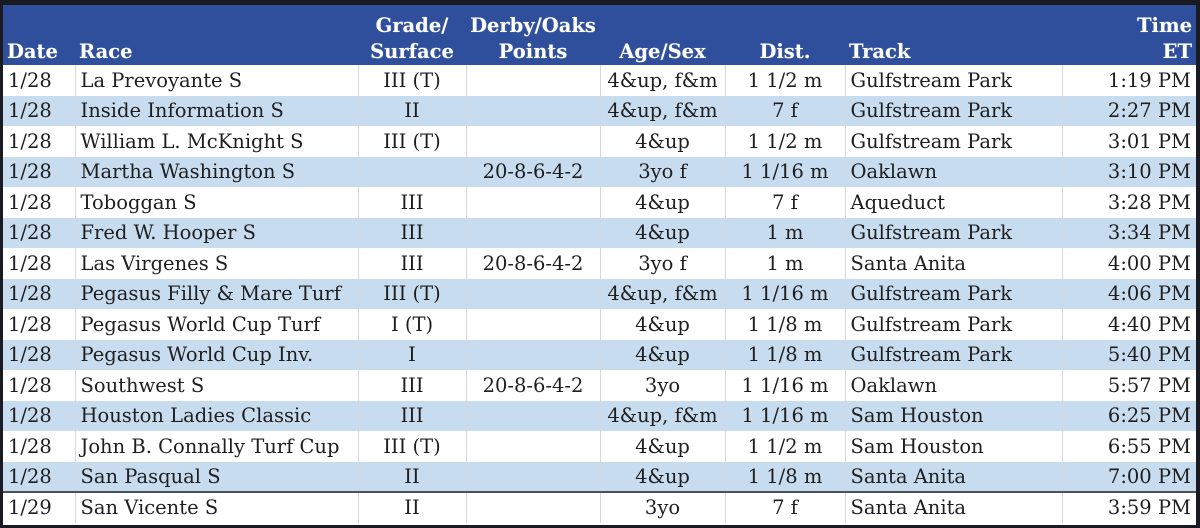 This screenshot has height=528, width=1200. I want to click on cell-date: 1/29, so click(39, 507).